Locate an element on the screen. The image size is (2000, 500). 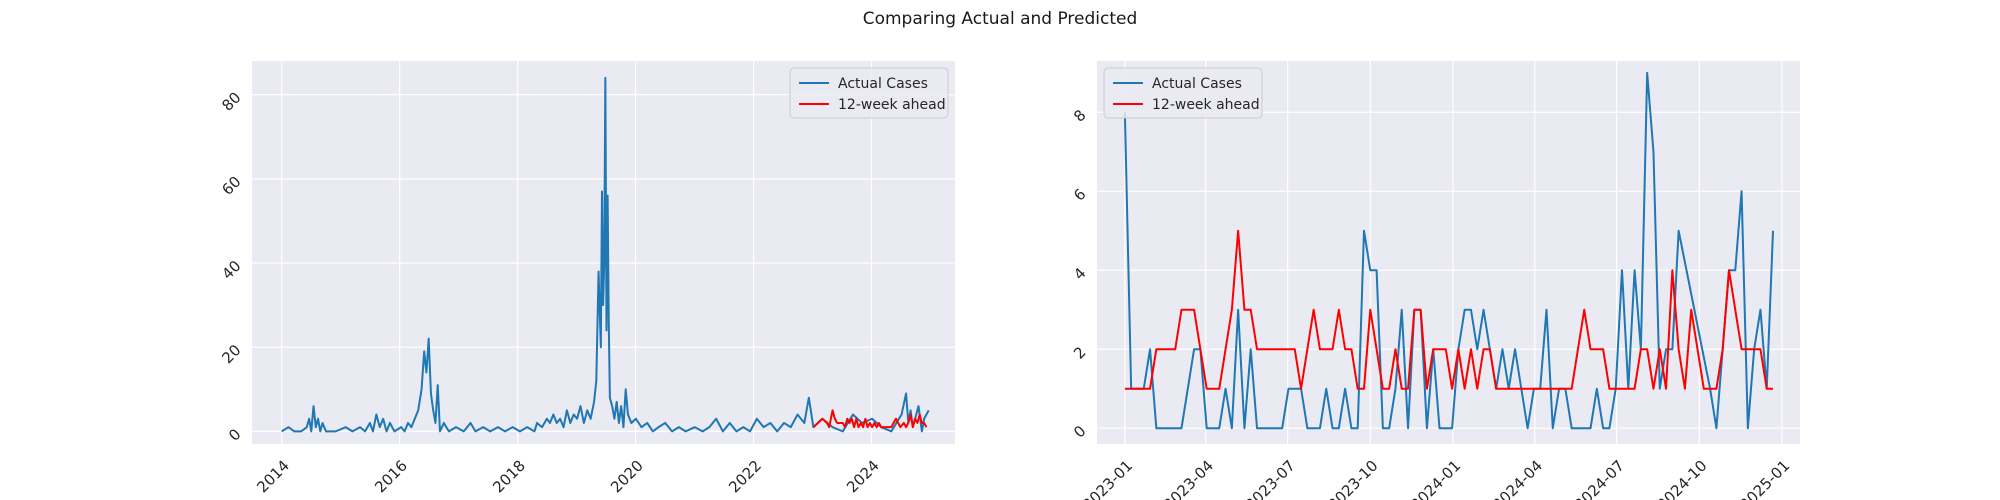
y-tick-label: 40 is located at coordinates (231, 270).